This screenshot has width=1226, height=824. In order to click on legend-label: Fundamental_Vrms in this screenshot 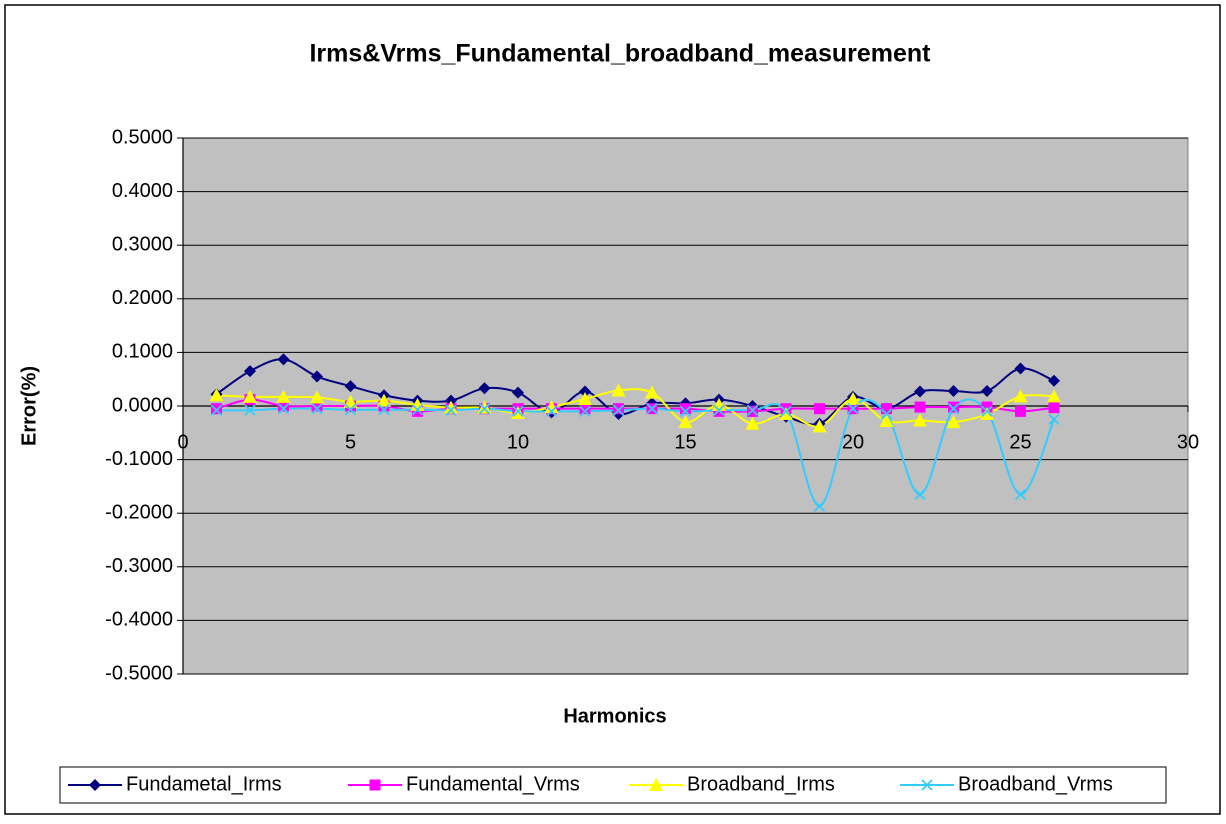, I will do `click(493, 784)`.